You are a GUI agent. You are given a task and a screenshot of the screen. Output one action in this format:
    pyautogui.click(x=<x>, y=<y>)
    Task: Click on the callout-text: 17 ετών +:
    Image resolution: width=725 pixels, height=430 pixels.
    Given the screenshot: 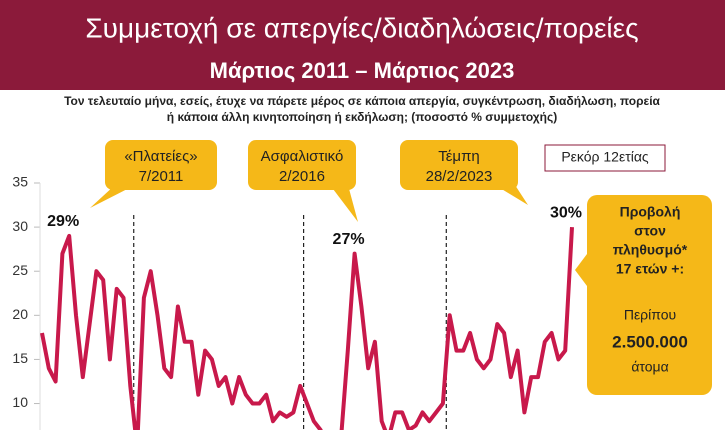 What is the action you would take?
    pyautogui.click(x=650, y=269)
    